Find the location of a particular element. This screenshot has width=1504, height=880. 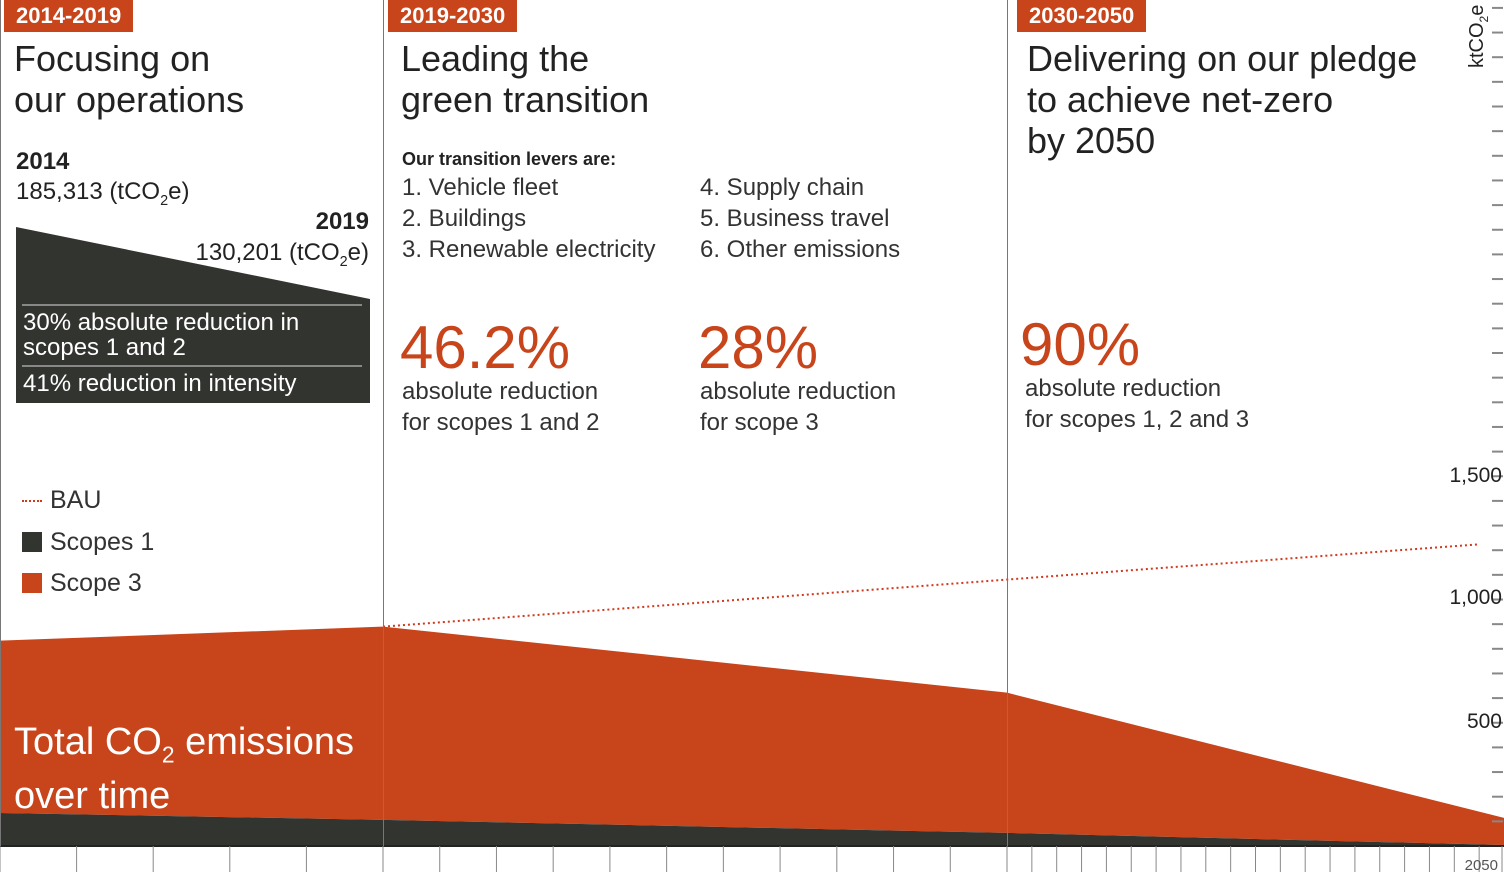

period-title: Focusing on our operations is located at coordinates (129, 79).